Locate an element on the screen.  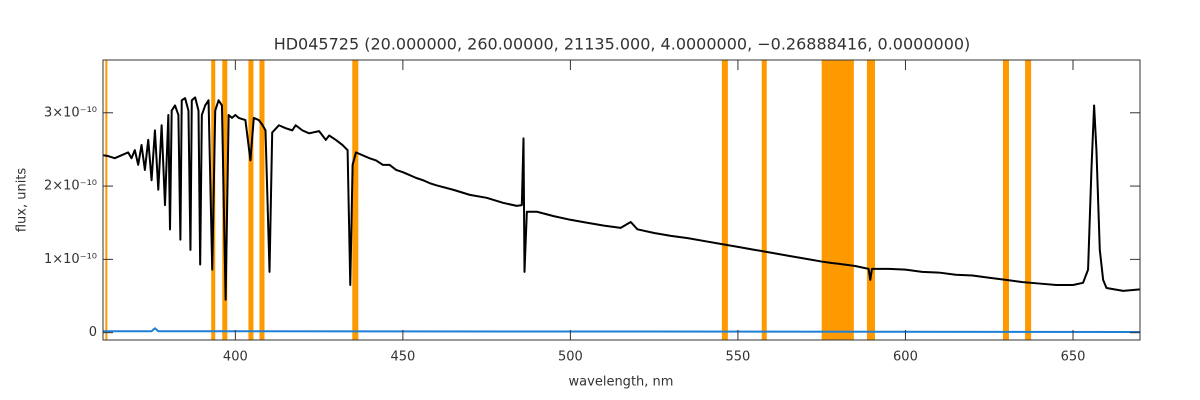
y-tick-label: 1×10⁻¹⁰ is located at coordinates (70, 259).